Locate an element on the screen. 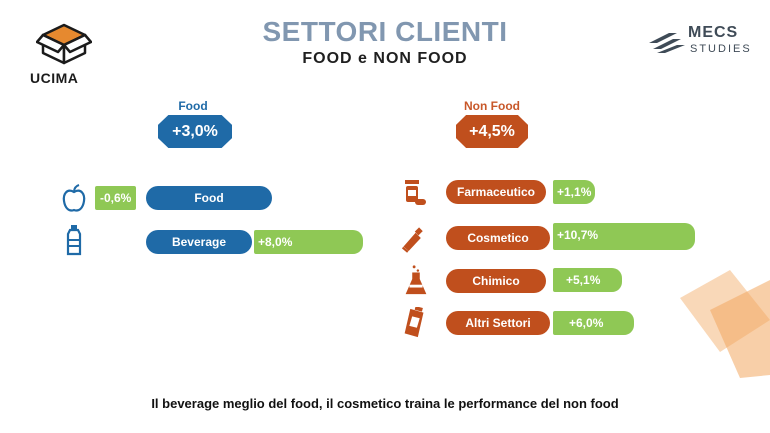  food-total-badge: +3,0% is located at coordinates (195, 131).